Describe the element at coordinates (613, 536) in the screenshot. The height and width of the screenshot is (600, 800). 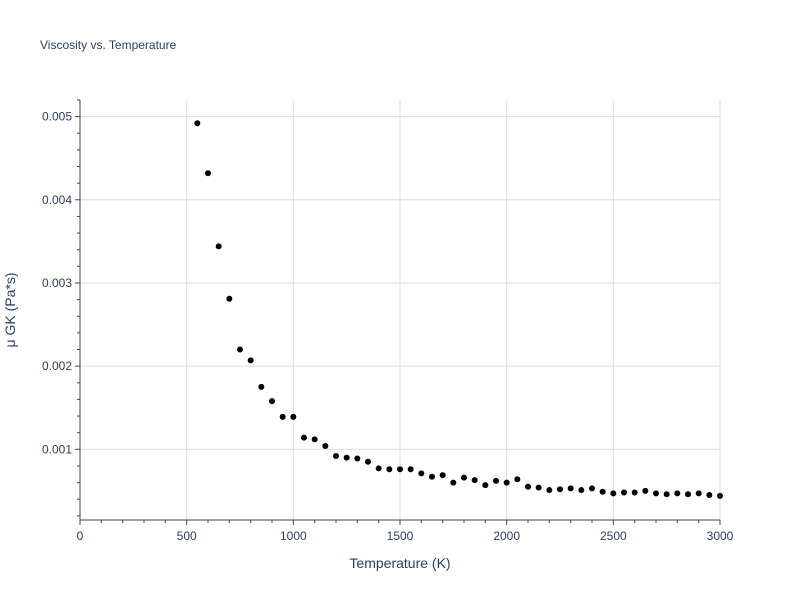
I see `x-tick-label: 2500` at that location.